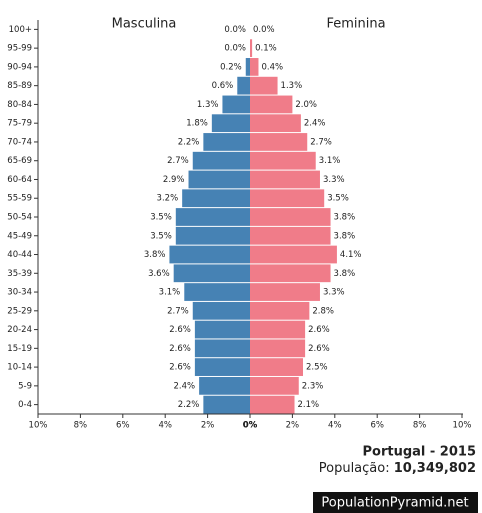  I want to click on y-tick-label: 15-19, so click(19, 349).